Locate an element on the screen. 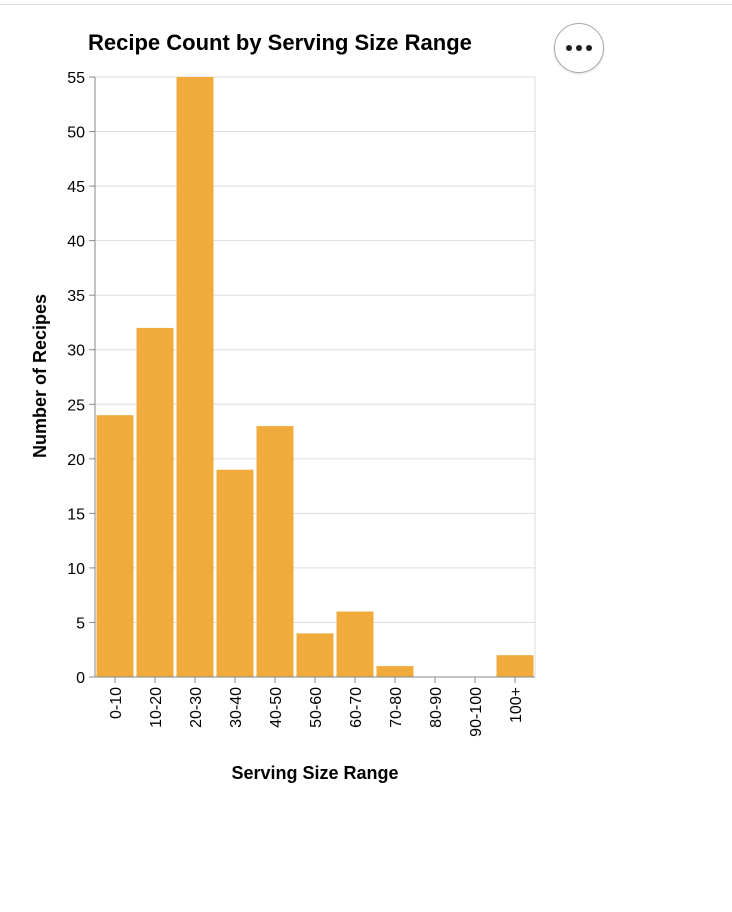  y-tick-label: 45 is located at coordinates (76, 187).